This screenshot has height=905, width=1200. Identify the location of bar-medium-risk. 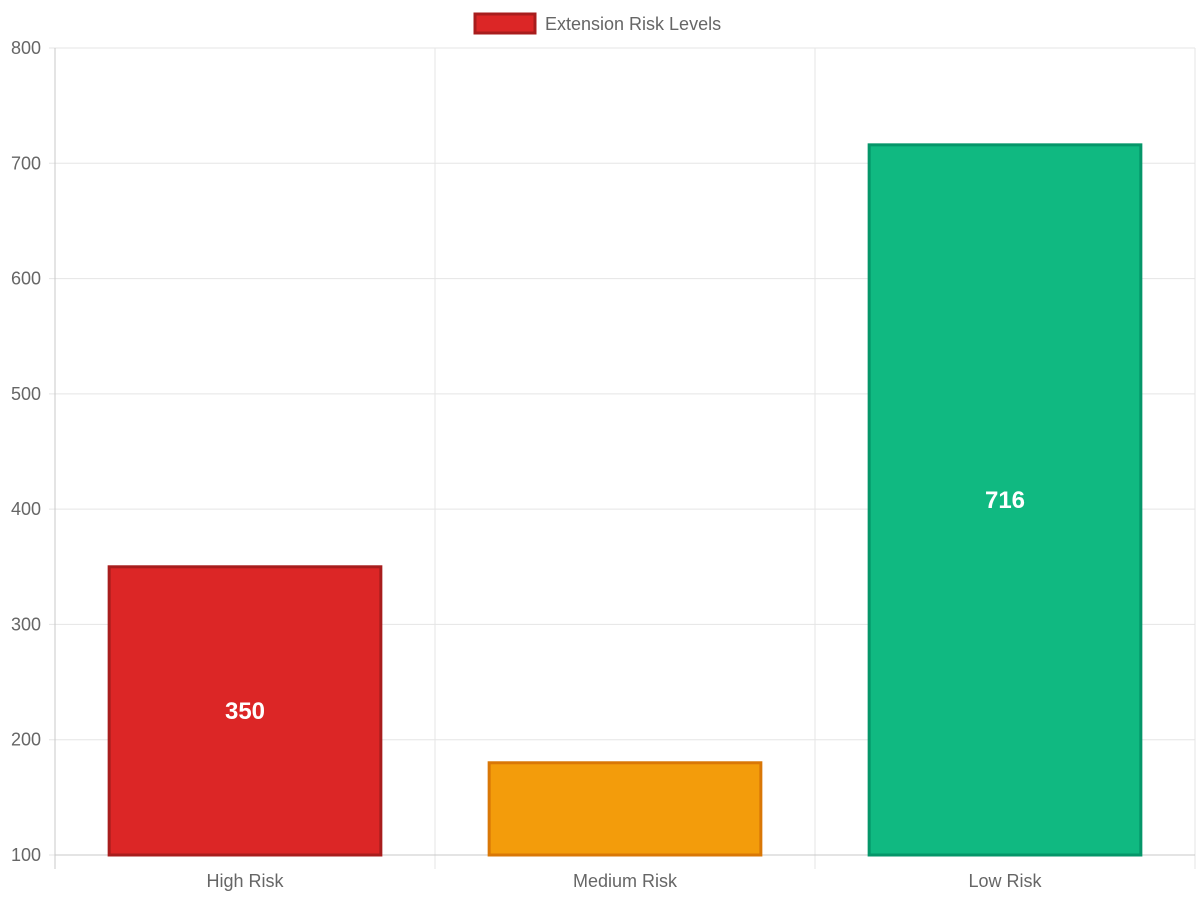
(625, 809).